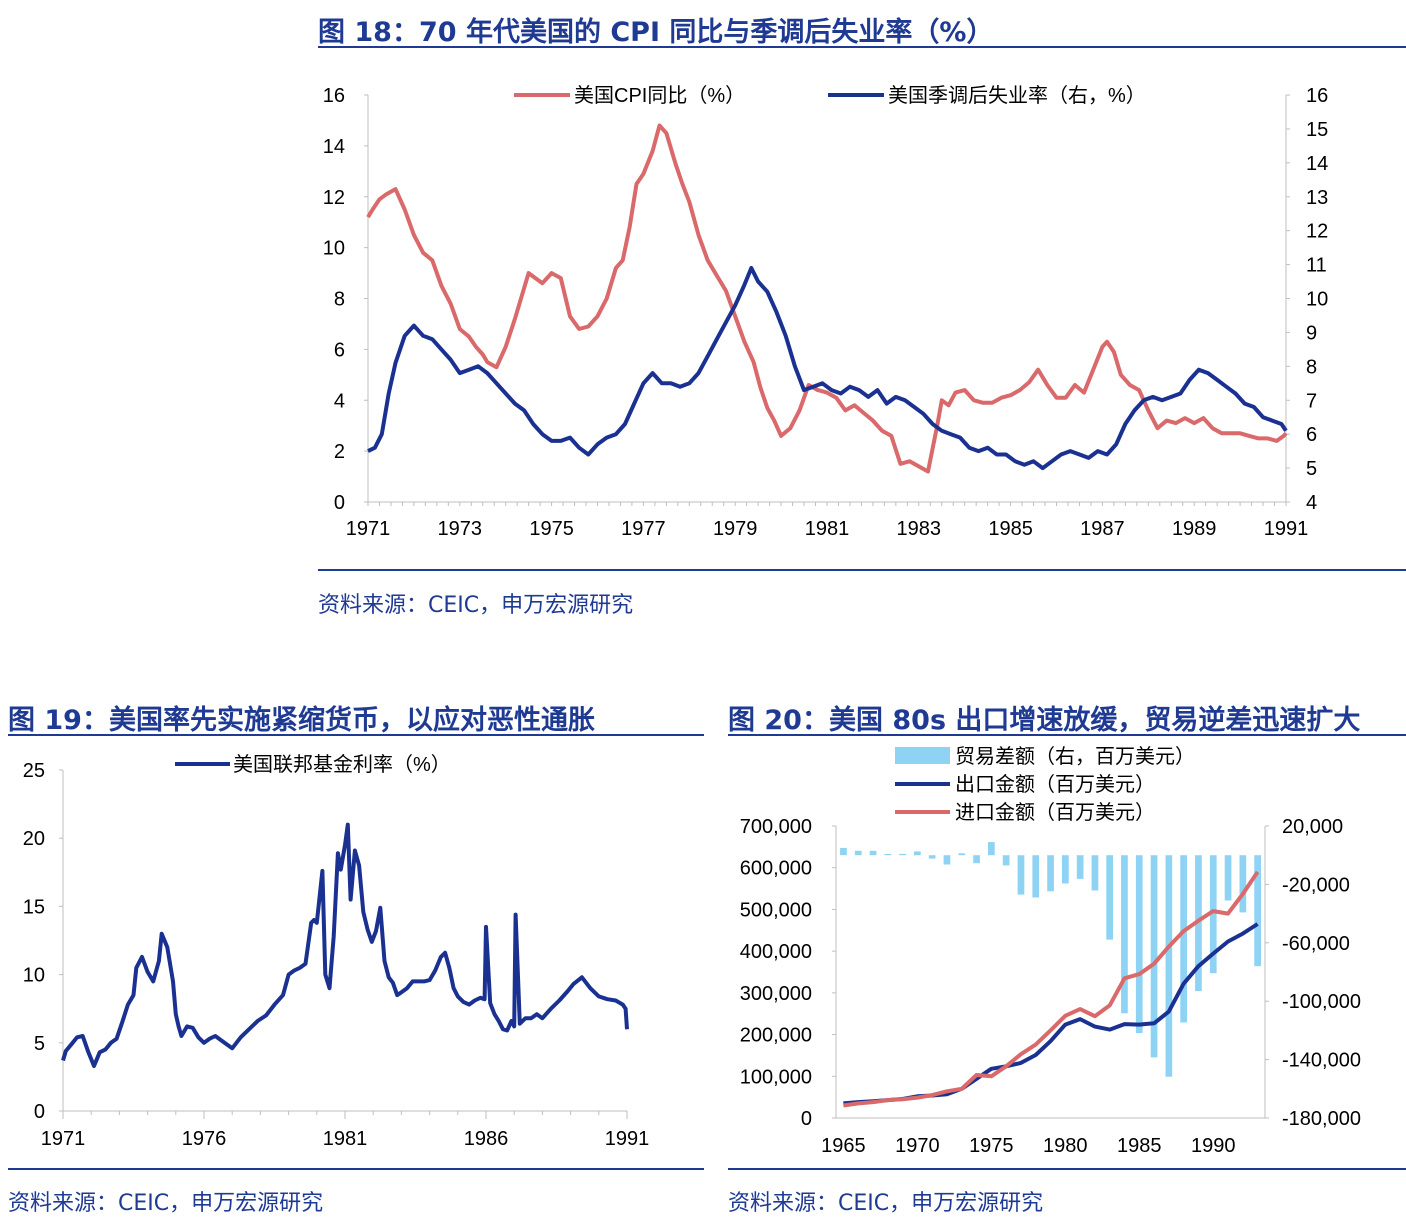  Describe the element at coordinates (334, 198) in the screenshot. I see `fig18-left-tick-label: 12` at that location.